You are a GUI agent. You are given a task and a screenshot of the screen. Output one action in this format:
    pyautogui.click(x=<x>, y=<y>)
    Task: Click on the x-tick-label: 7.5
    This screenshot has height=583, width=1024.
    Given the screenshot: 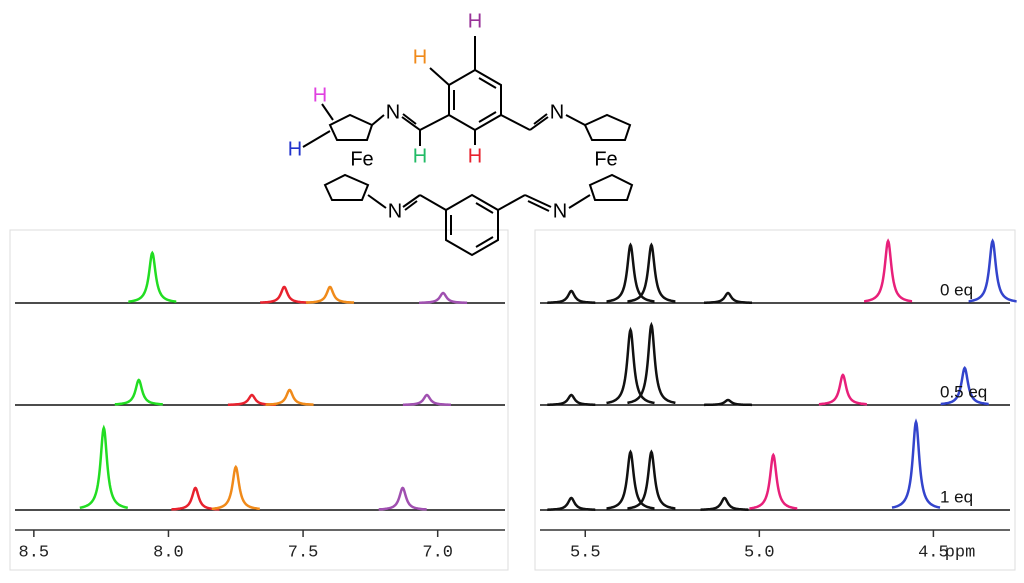 What is the action you would take?
    pyautogui.click(x=303, y=552)
    